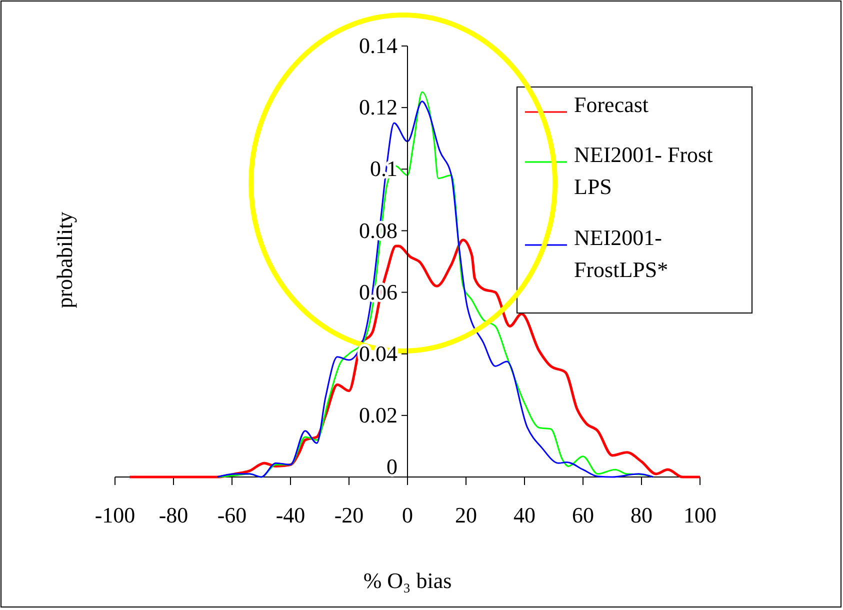 This screenshot has width=843, height=610. What do you see at coordinates (232, 515) in the screenshot?
I see `x-tick-label: -60` at bounding box center [232, 515].